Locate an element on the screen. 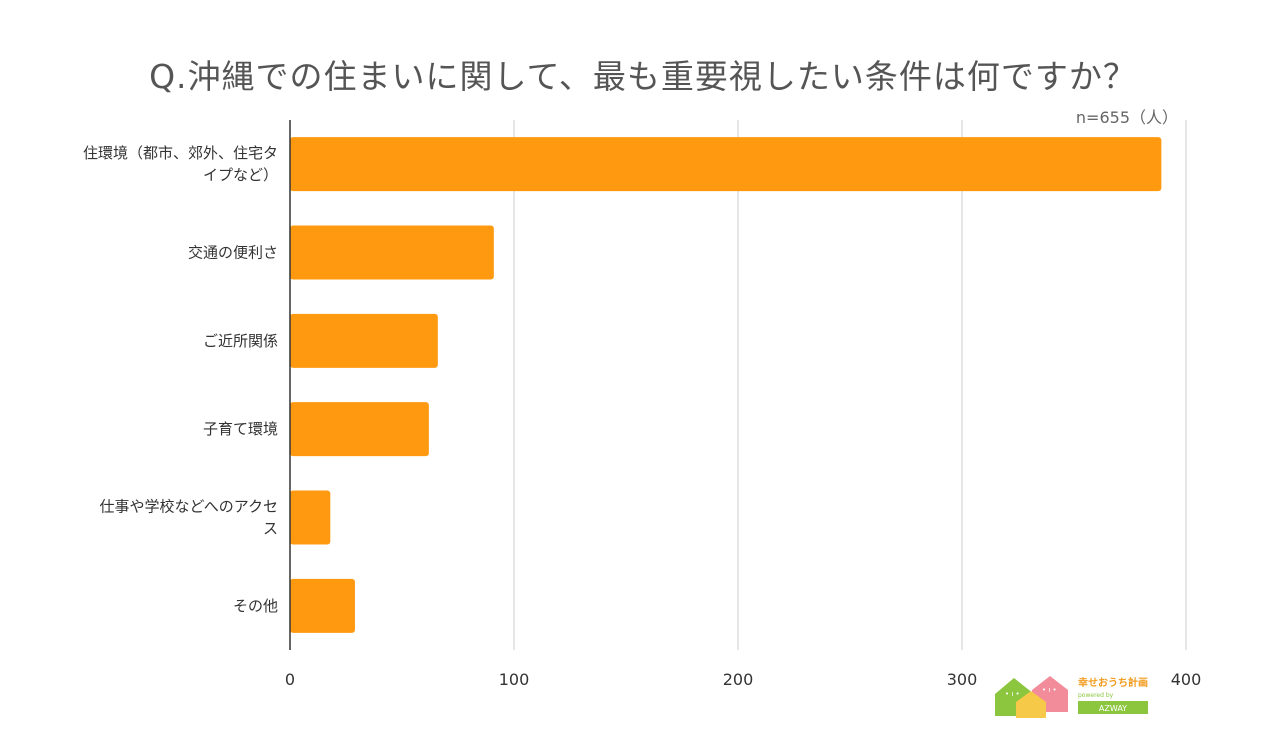  x-tick-label: 400 is located at coordinates (1186, 679).